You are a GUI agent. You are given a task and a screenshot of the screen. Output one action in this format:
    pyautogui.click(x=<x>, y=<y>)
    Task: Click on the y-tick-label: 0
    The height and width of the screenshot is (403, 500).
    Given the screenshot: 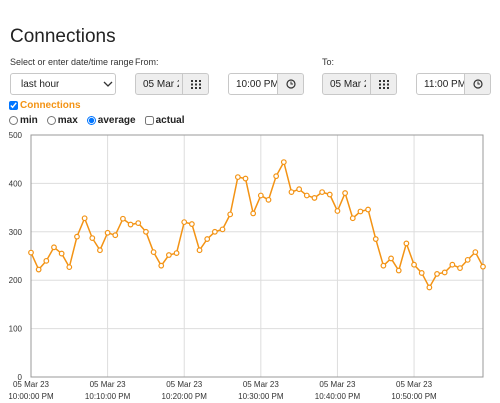 What is the action you would take?
    pyautogui.click(x=20, y=377)
    